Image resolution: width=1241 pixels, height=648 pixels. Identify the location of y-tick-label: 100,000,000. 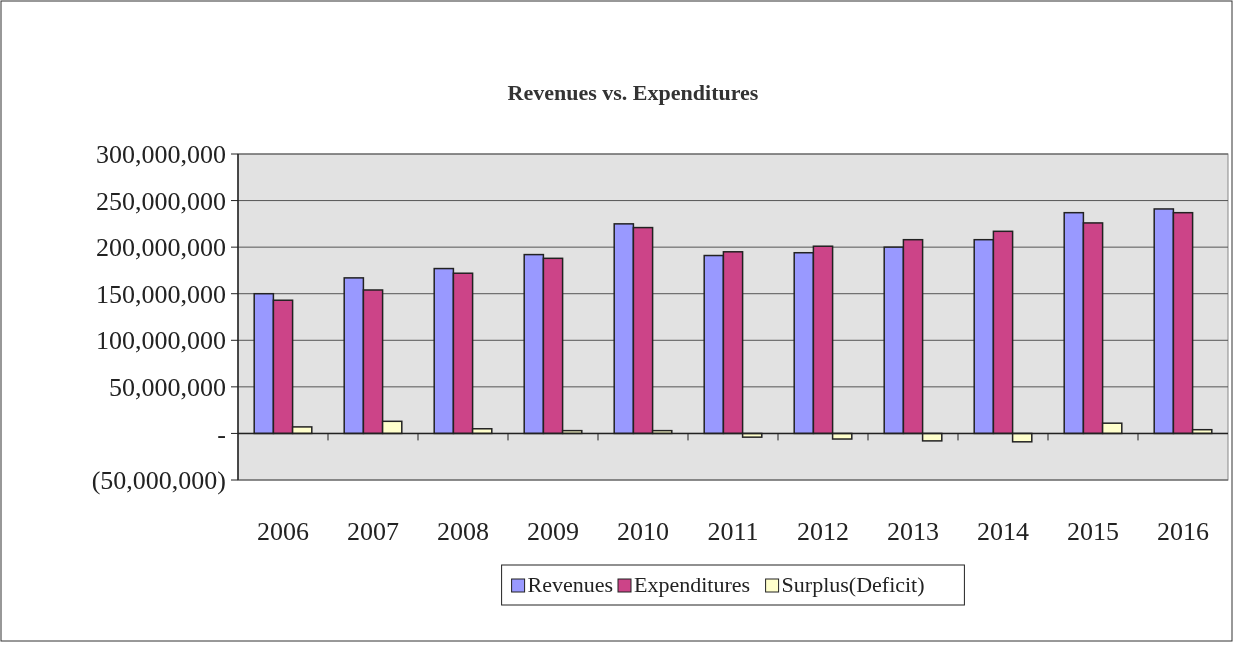
(161, 341).